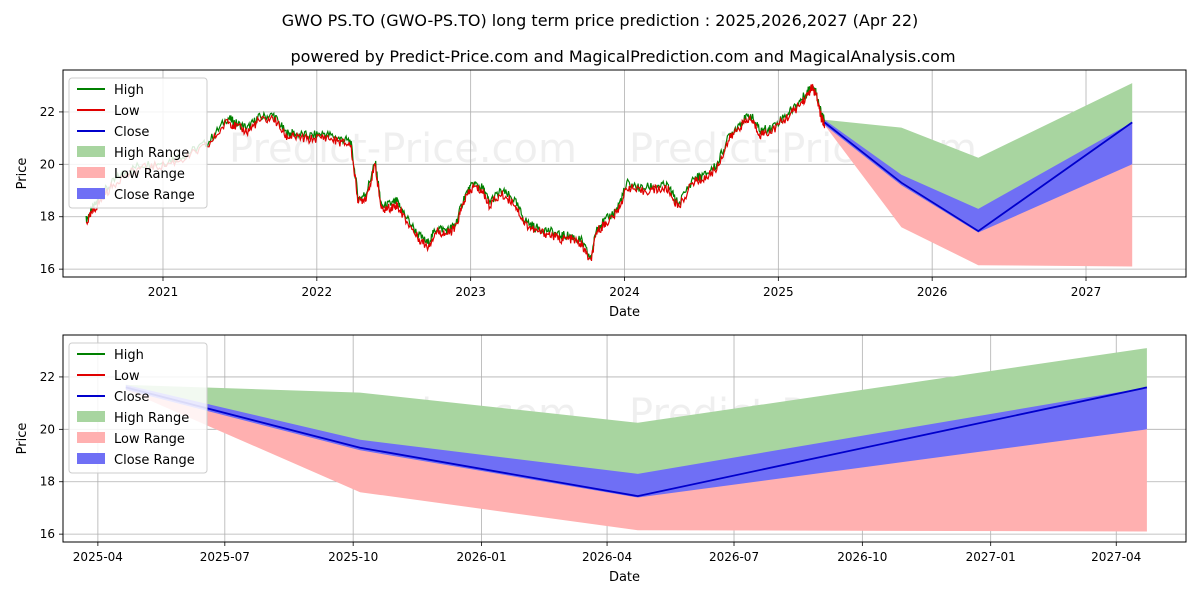 The image size is (1200, 600). Describe the element at coordinates (607, 557) in the screenshot. I see `x-tick-label: 2026-04` at that location.